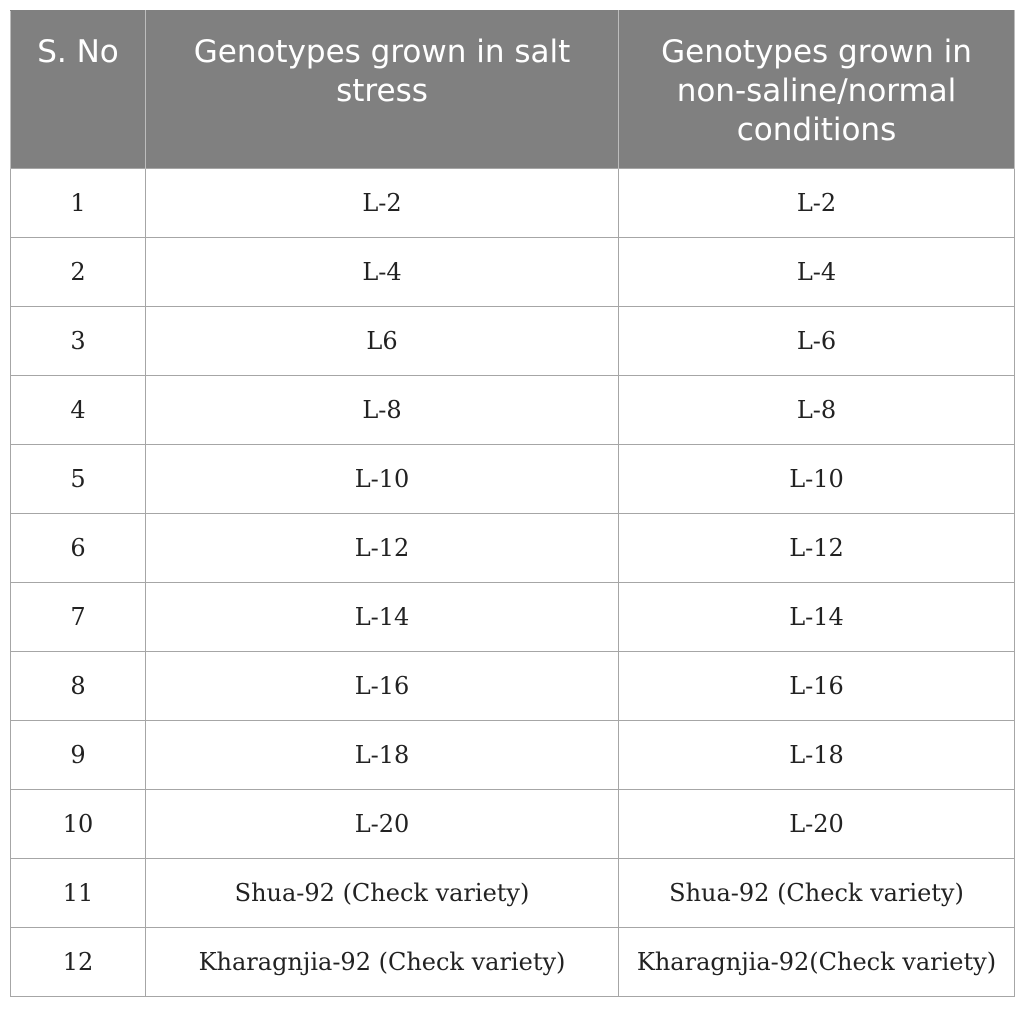 The height and width of the screenshot is (1009, 1025). Describe the element at coordinates (816, 548) in the screenshot. I see `normal-genotype-cell: L-12` at that location.